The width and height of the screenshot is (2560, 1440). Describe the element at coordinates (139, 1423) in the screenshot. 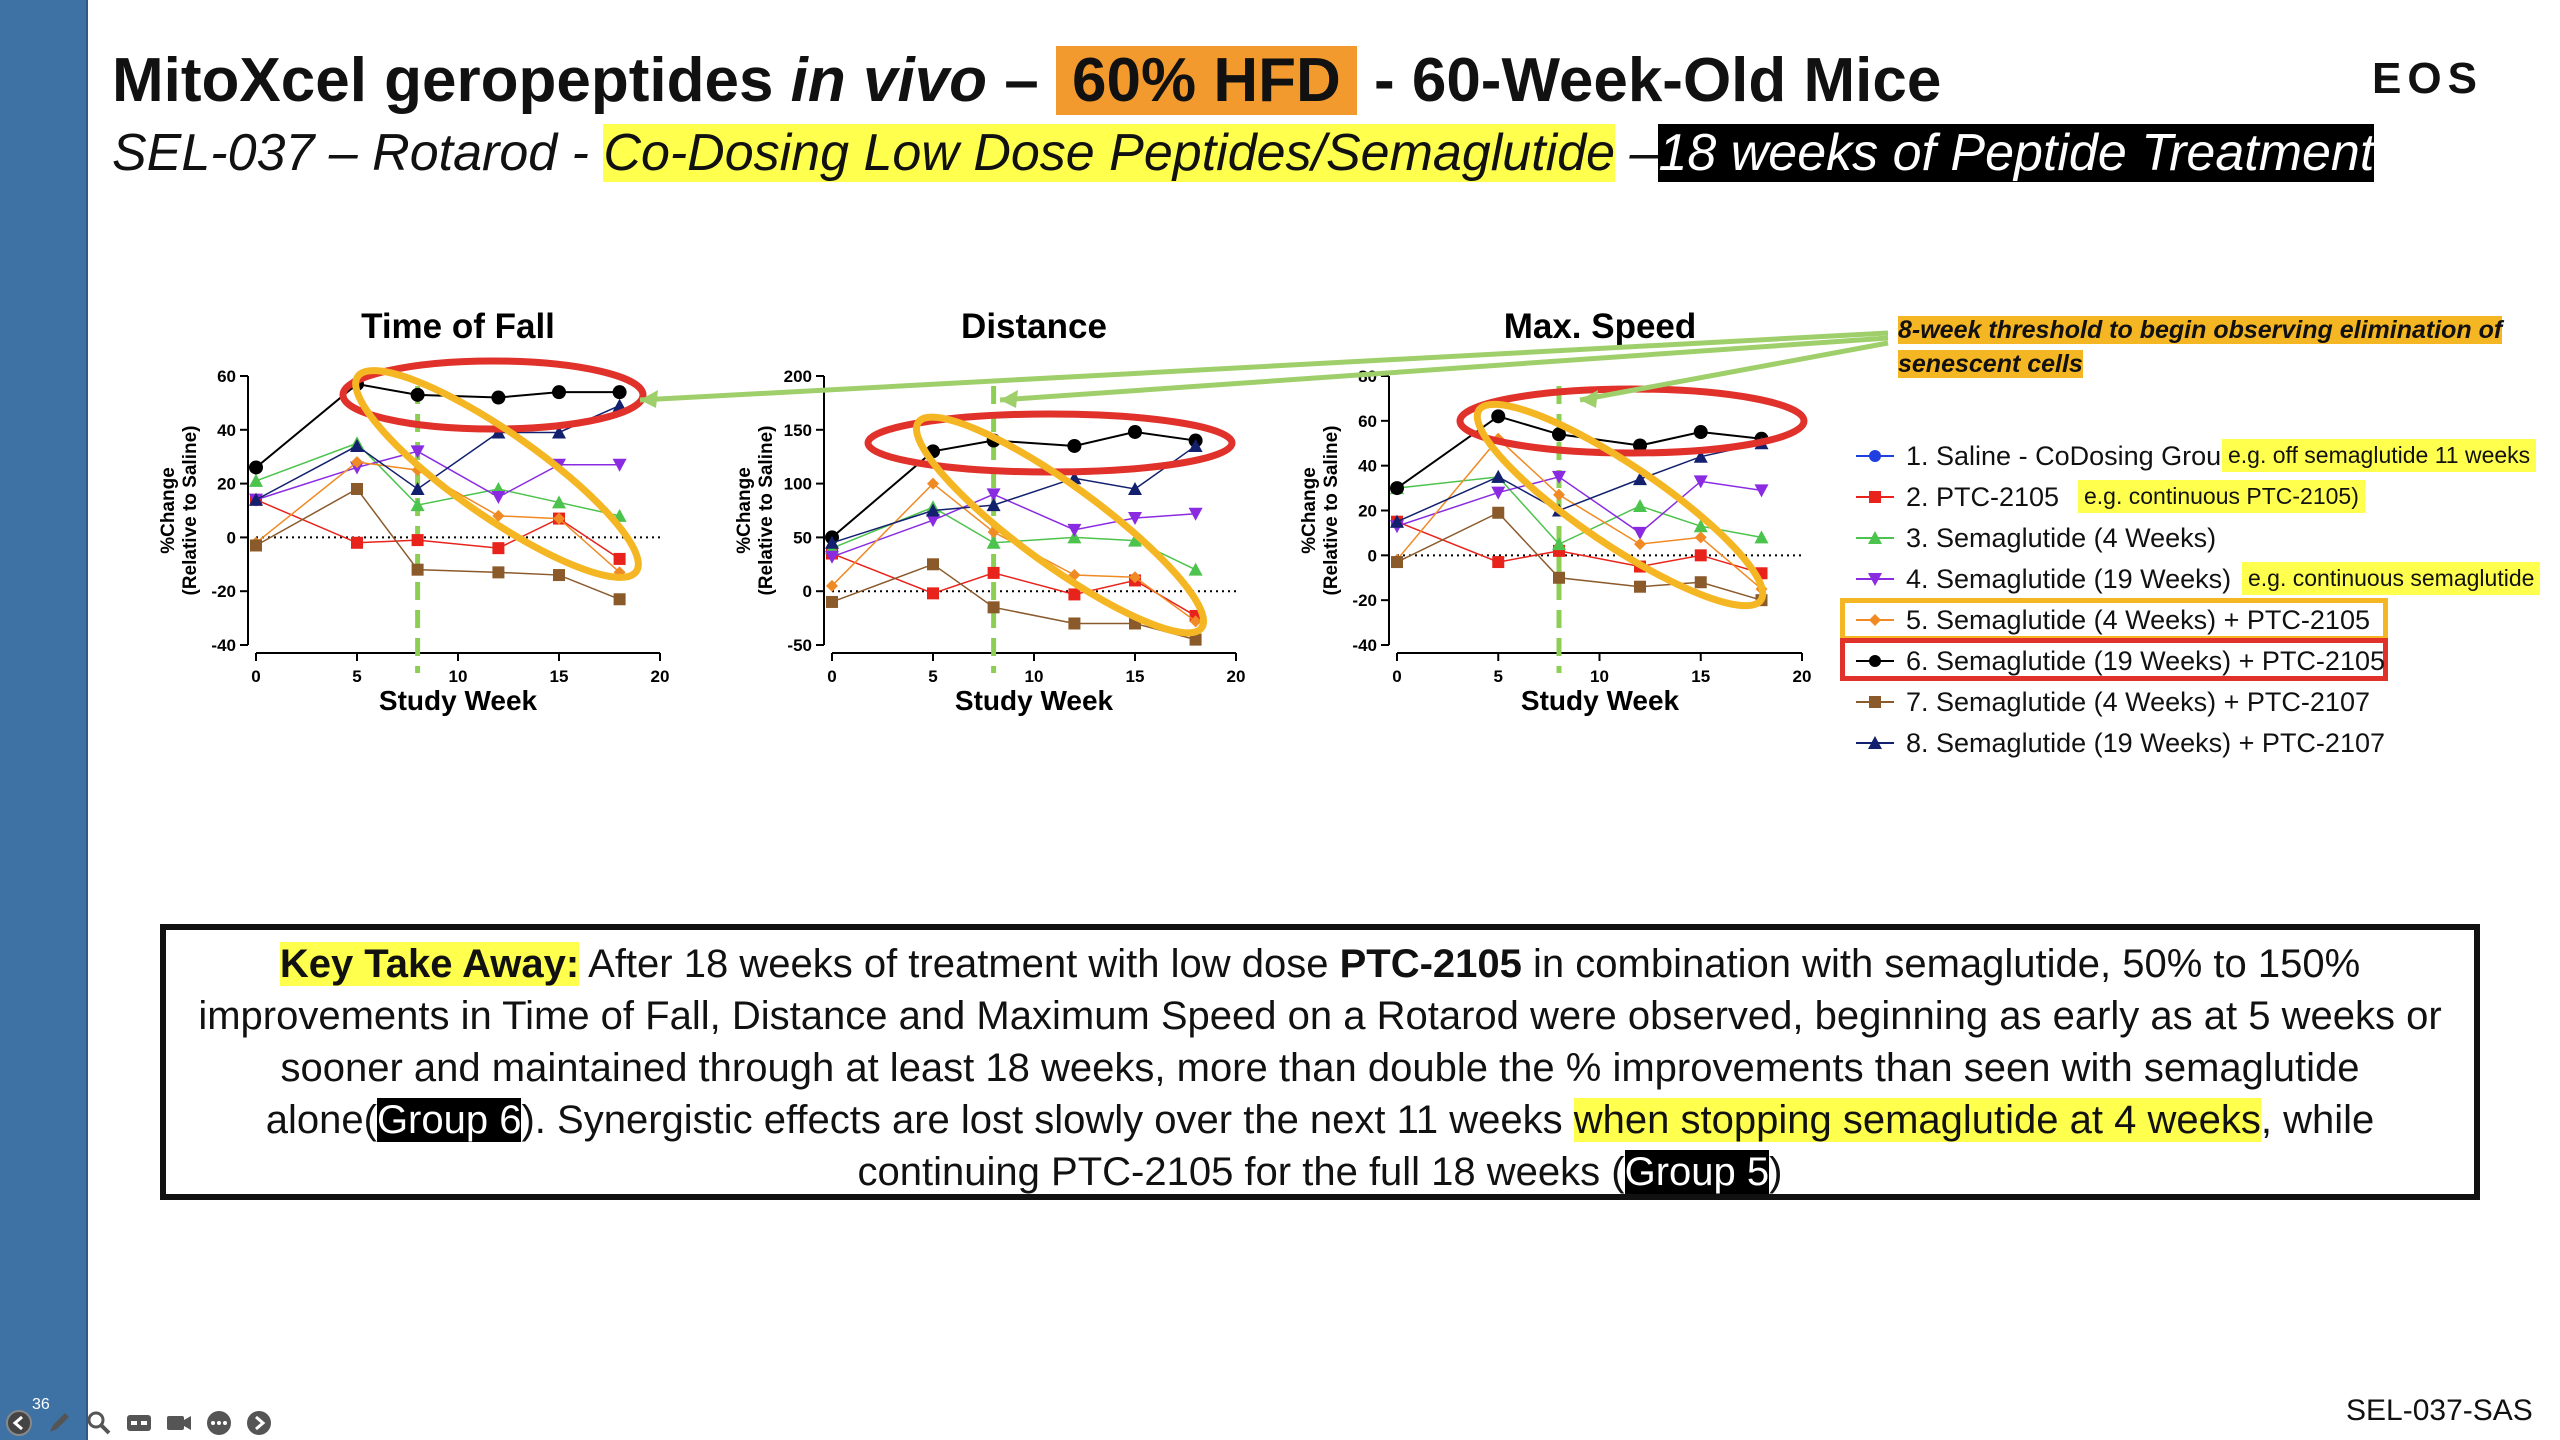

I see `captions-icon` at that location.